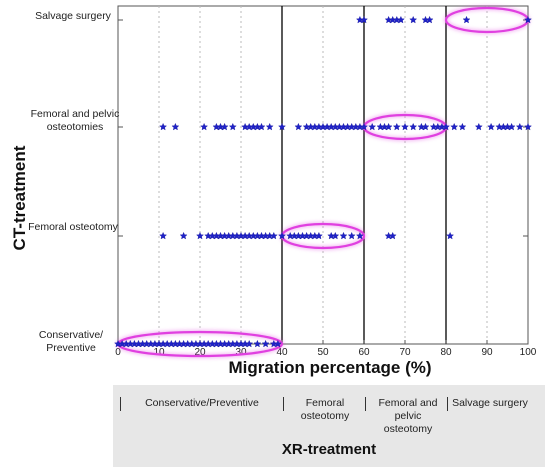 This screenshot has width=550, height=472. What do you see at coordinates (490, 403) in the screenshot?
I see `xr-category-salvage: Salvage surgery` at bounding box center [490, 403].